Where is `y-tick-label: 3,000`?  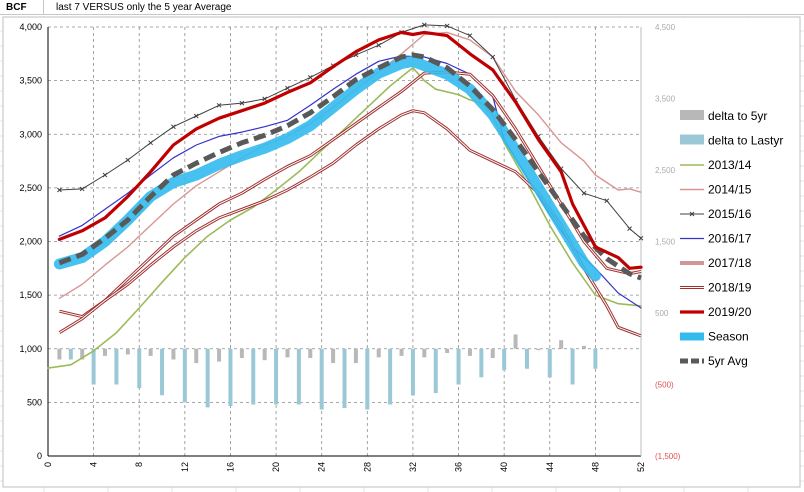 y-tick-label: 3,000 is located at coordinates (30, 134).